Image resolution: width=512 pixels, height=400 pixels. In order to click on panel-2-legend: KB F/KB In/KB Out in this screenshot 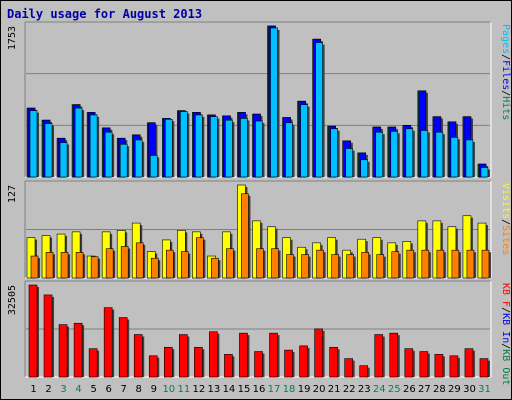, I will do `click(505, 334)`.